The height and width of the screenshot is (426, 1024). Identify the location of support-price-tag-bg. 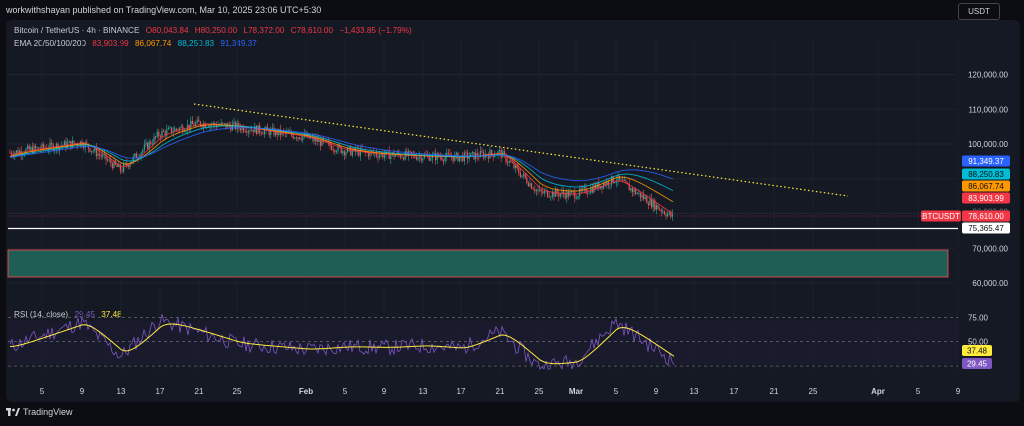
(986, 228).